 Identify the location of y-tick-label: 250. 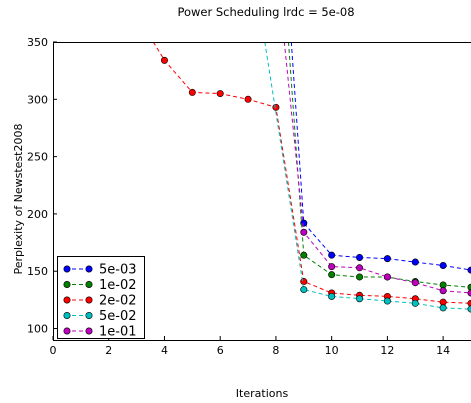
(37, 157).